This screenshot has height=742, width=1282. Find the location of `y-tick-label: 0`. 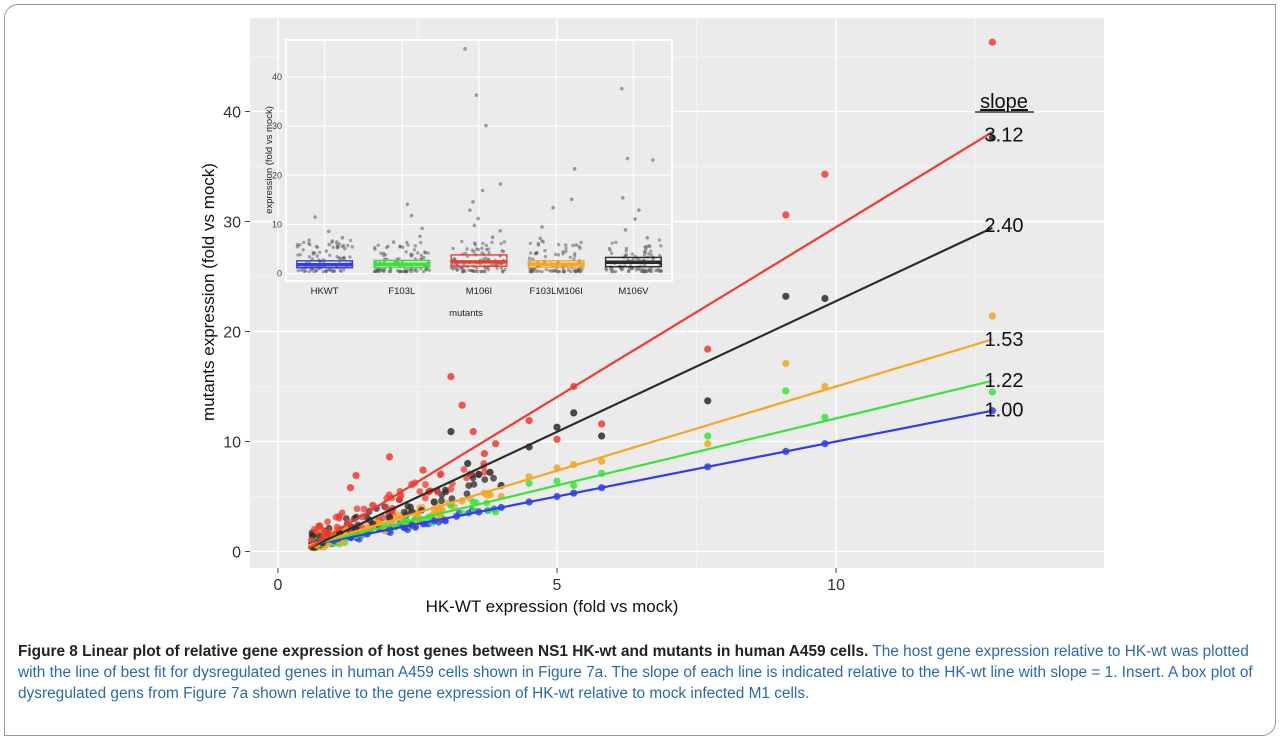

y-tick-label: 0 is located at coordinates (236, 553).